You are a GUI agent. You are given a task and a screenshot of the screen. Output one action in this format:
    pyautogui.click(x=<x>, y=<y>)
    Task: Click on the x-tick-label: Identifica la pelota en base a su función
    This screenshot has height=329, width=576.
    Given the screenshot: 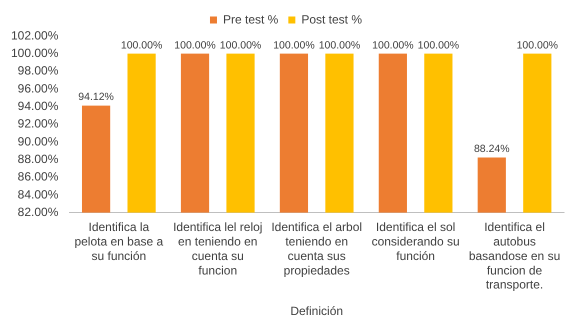 What is the action you would take?
    pyautogui.click(x=119, y=241)
    